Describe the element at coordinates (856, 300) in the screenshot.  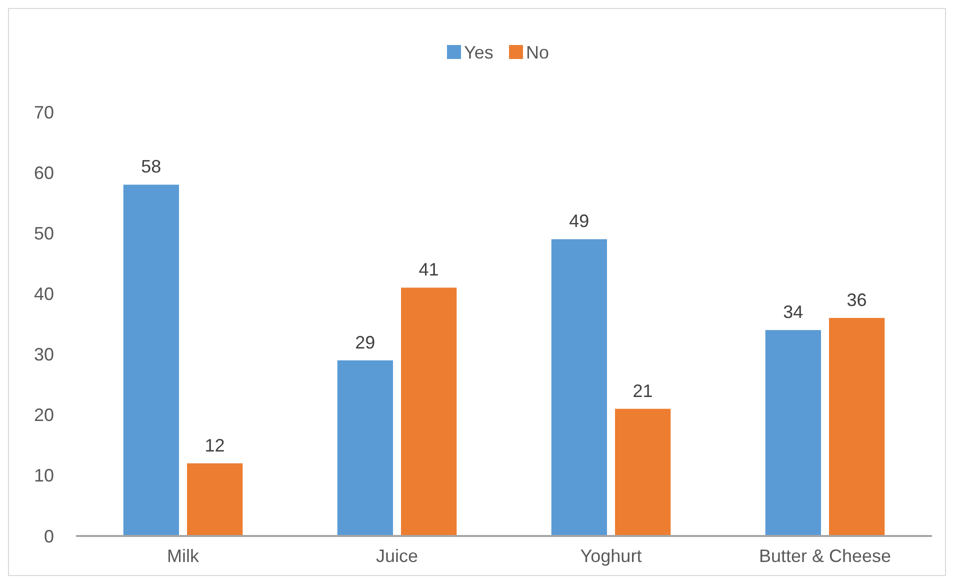
I see `data-label: 36` at that location.